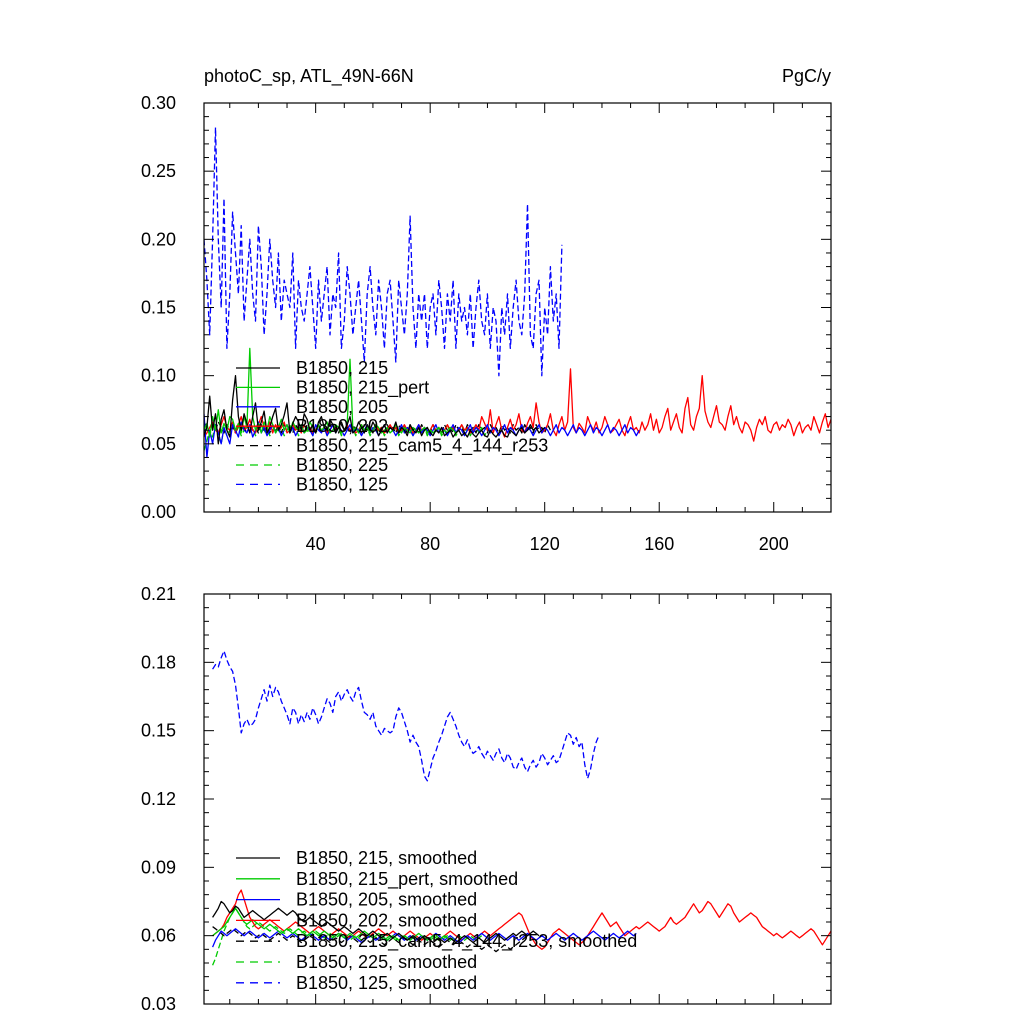 This screenshot has width=1024, height=1024. Describe the element at coordinates (158, 444) in the screenshot. I see `y-tick-label: 0.05` at that location.